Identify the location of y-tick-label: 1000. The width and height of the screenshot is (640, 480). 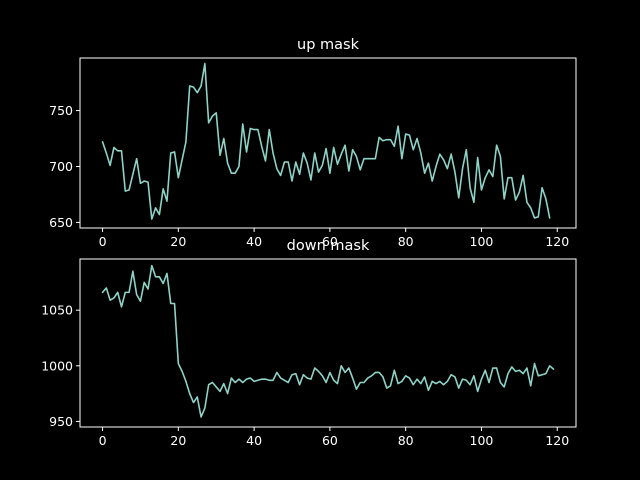
(57, 365).